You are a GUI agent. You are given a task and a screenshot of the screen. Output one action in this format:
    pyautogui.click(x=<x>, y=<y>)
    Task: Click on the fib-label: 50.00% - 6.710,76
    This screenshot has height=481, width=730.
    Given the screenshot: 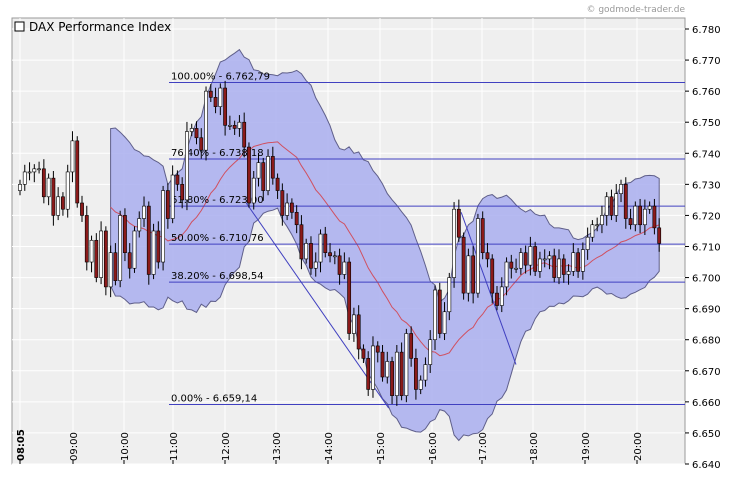 What is the action you would take?
    pyautogui.click(x=217, y=238)
    